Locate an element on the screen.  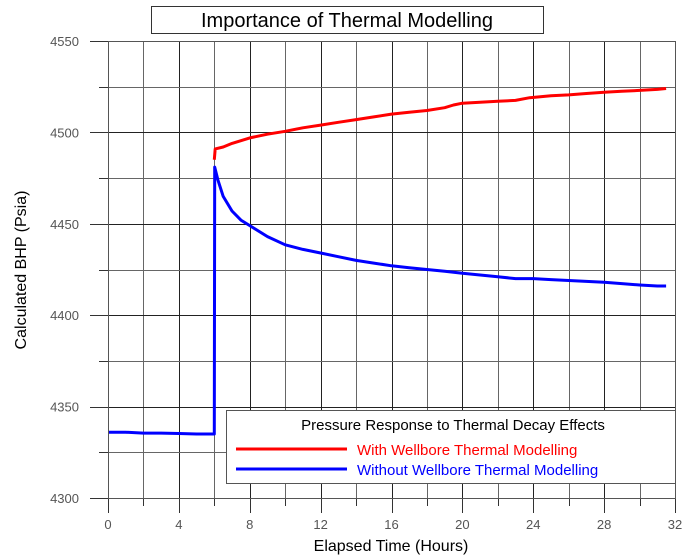
title-frame is located at coordinates (347, 20).